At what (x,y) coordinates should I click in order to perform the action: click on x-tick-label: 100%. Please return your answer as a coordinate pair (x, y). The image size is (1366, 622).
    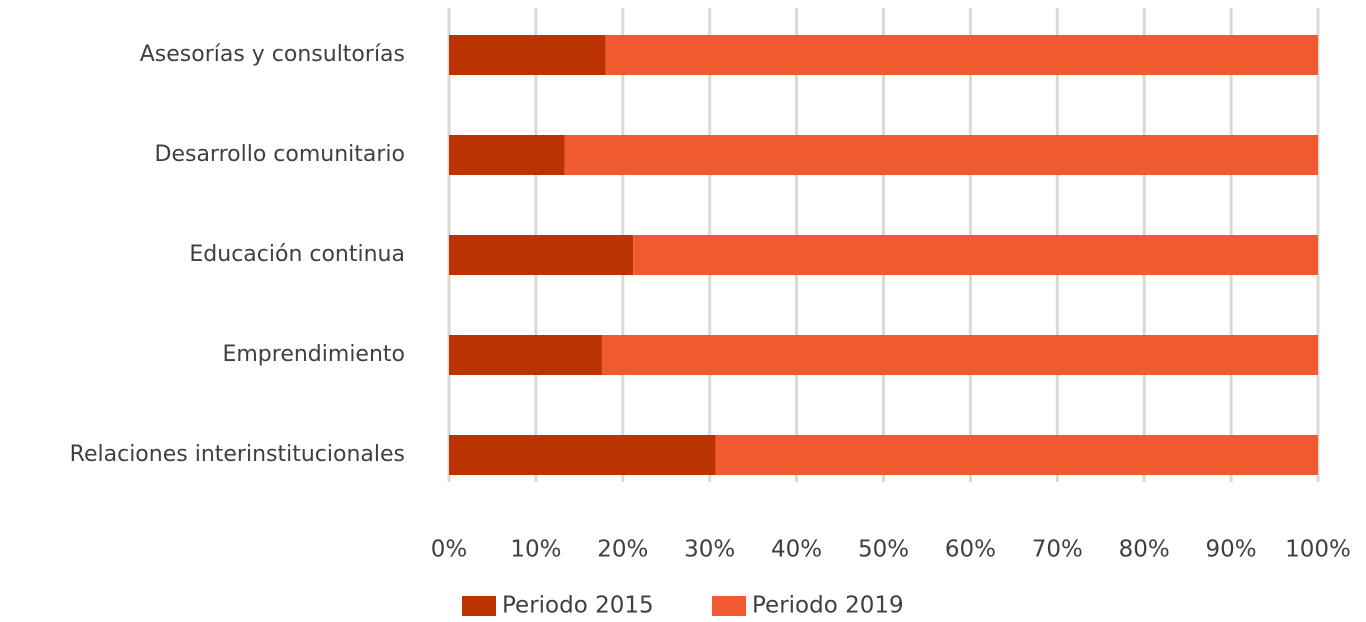
    Looking at the image, I should click on (1318, 550).